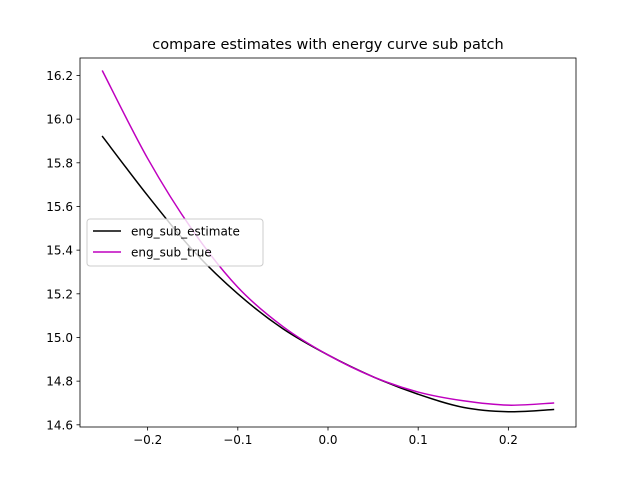  I want to click on y-tick-label: 15.4, so click(59, 251).